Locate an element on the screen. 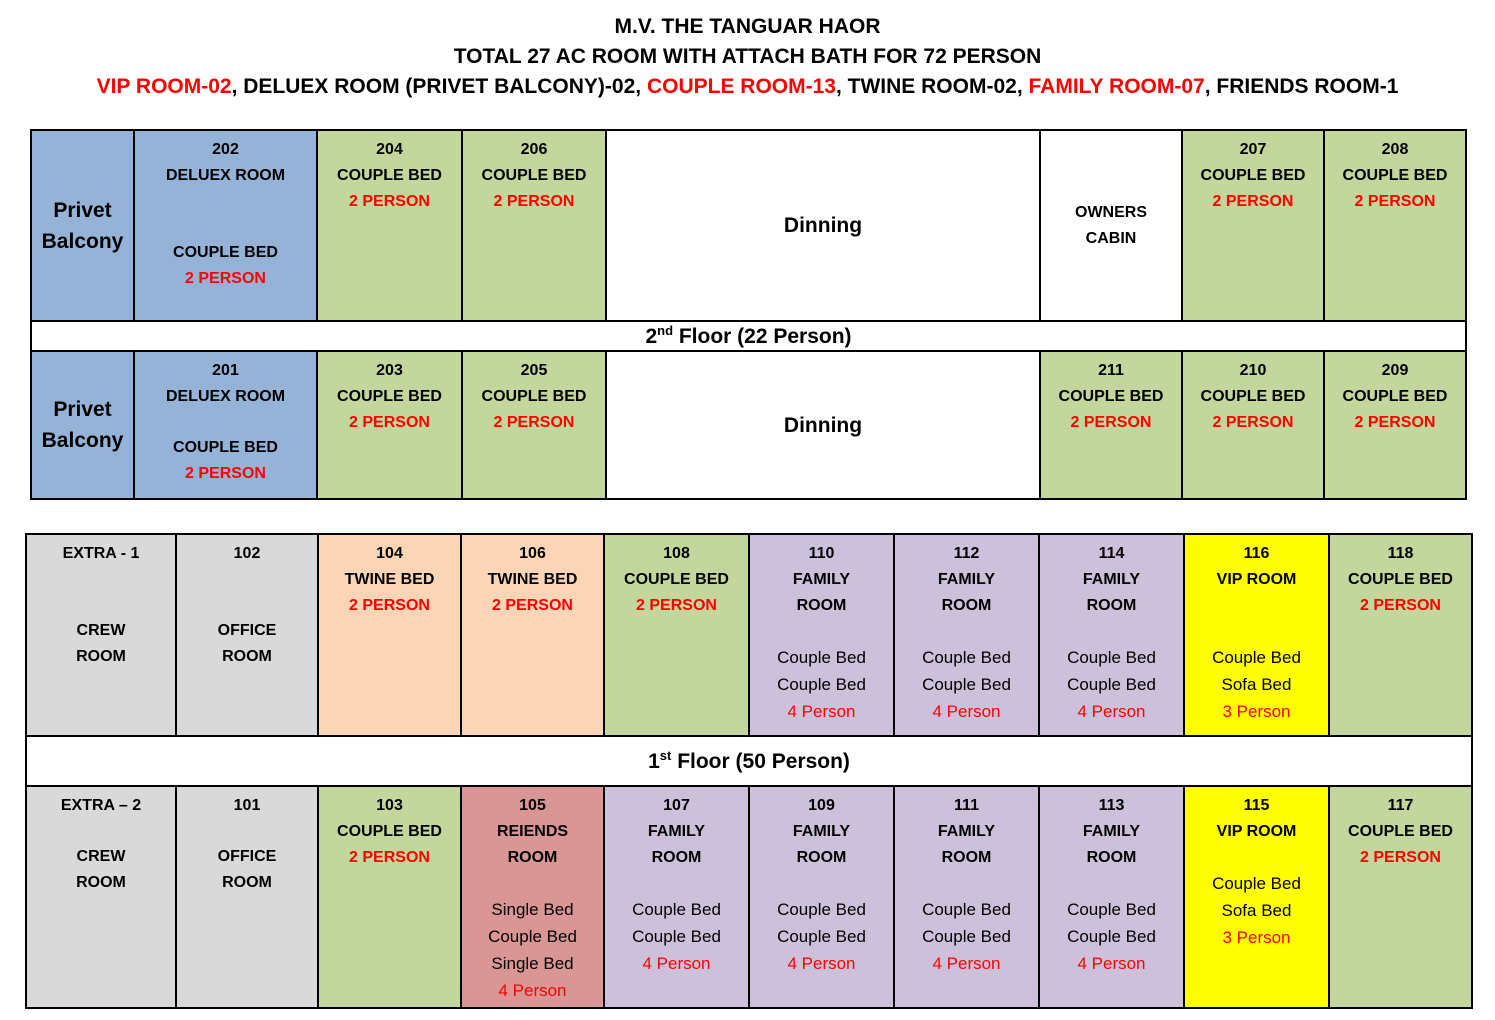  room-204-text: 2 PERSON is located at coordinates (389, 201).